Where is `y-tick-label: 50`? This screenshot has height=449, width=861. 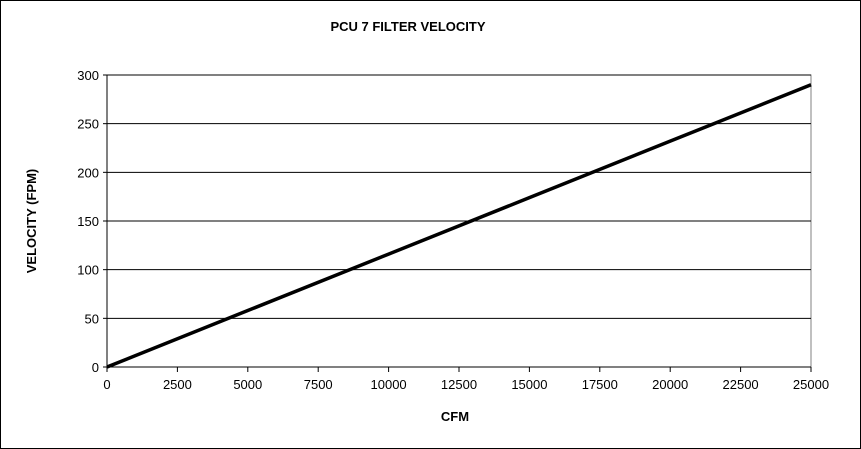 y-tick-label: 50 is located at coordinates (92, 318).